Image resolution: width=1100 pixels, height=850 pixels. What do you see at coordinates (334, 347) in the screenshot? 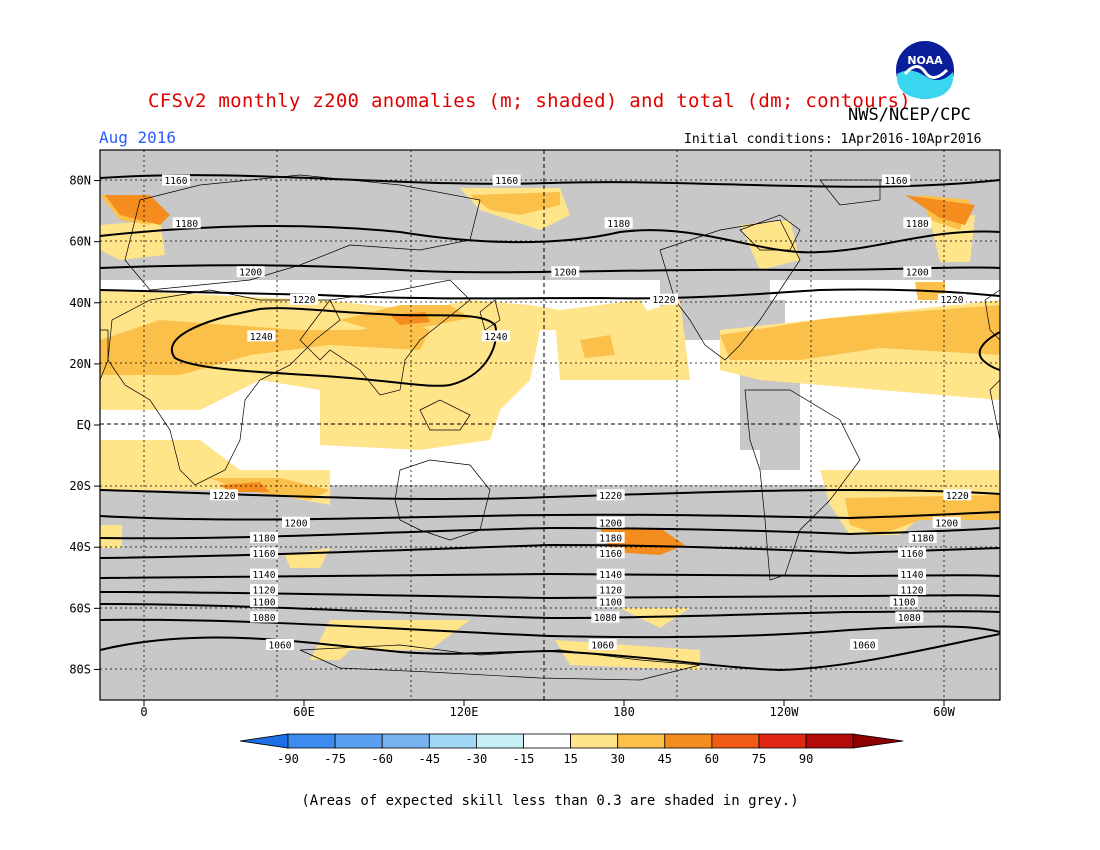
I see `contour-1240-east` at bounding box center [334, 347].